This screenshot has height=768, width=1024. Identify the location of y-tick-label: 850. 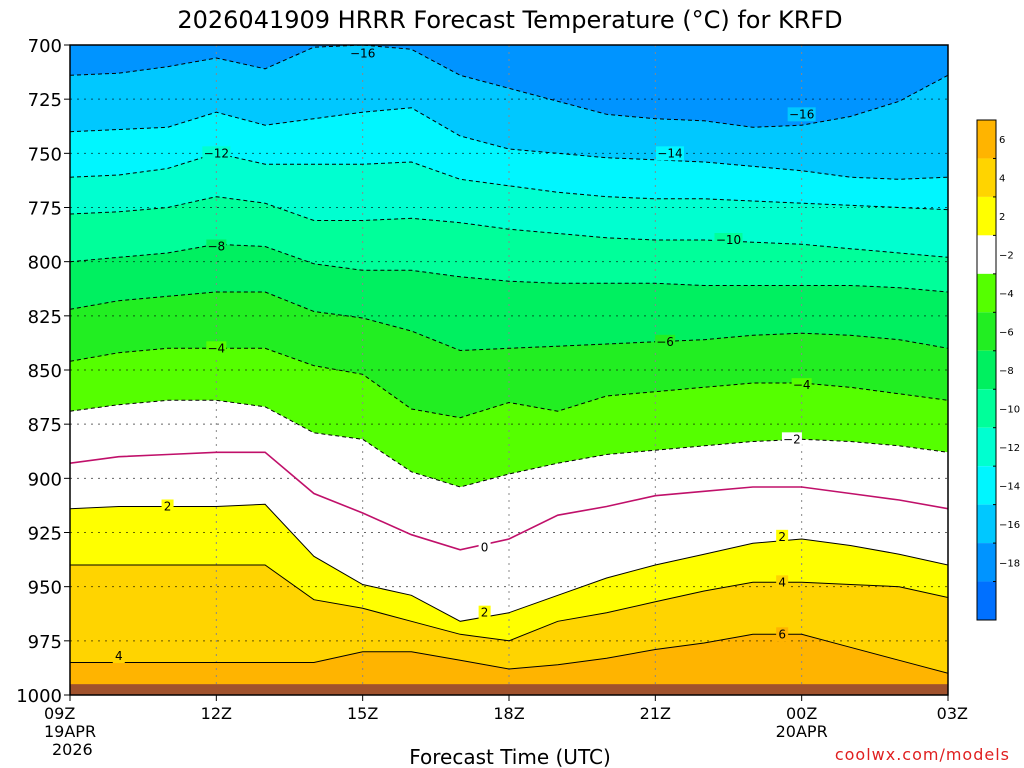
(45, 371).